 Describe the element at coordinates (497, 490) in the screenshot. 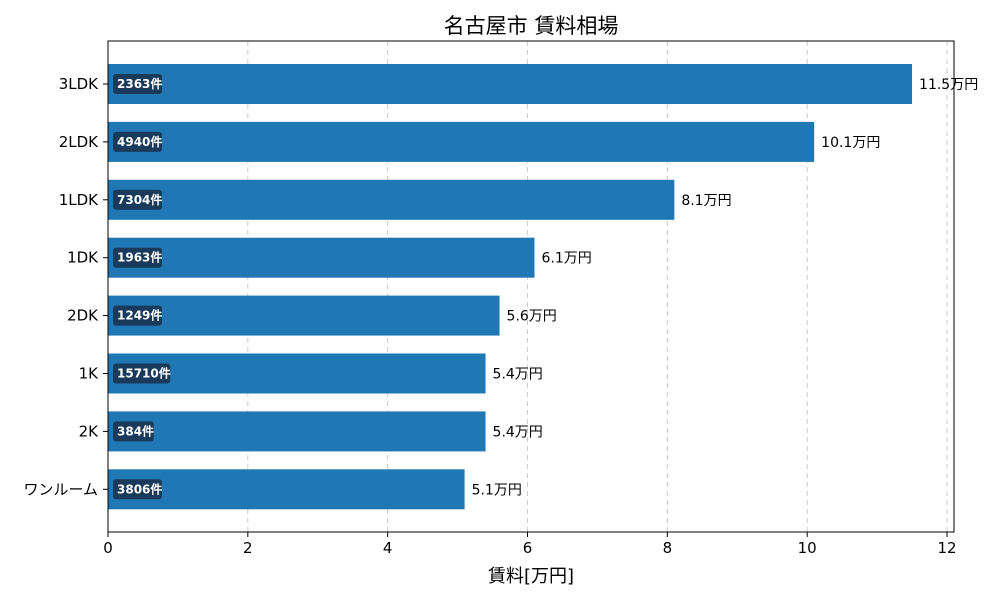

I see `value-label: 5.1万円` at that location.